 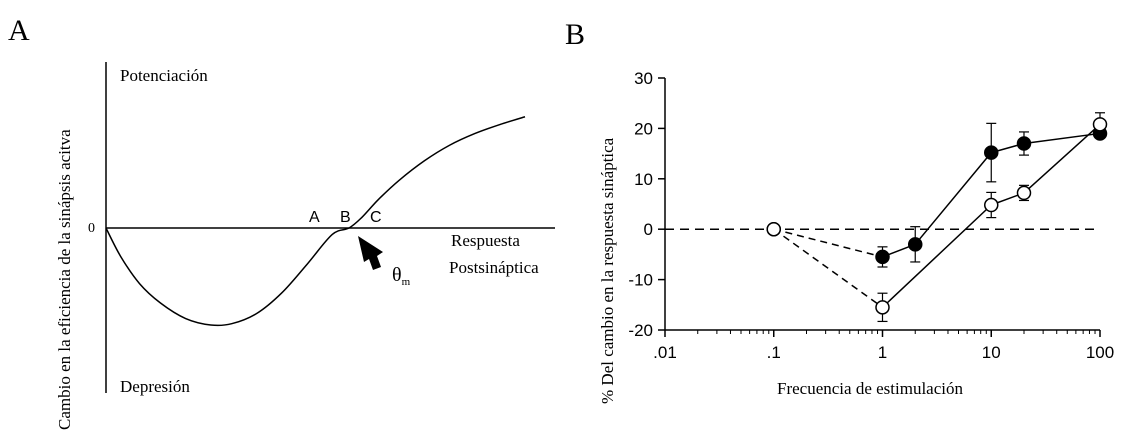 What do you see at coordinates (91, 228) in the screenshot?
I see `zero-label: 0` at bounding box center [91, 228].